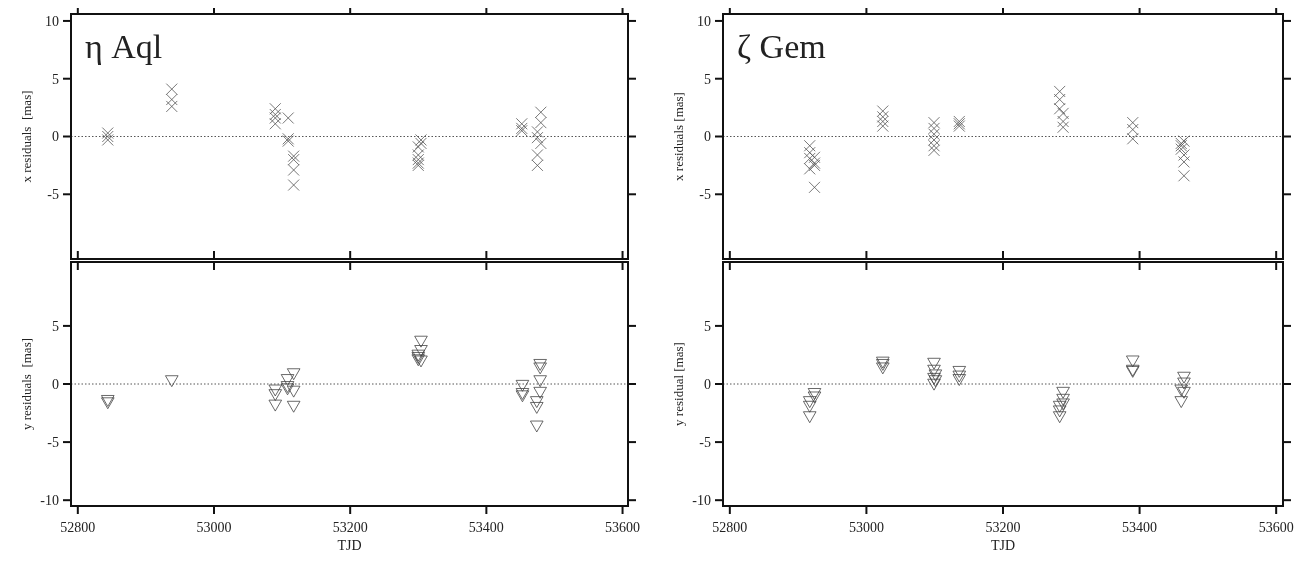 The image size is (1312, 570). Describe the element at coordinates (26, 384) in the screenshot. I see `y-axis-title: y residuals [mas]` at that location.